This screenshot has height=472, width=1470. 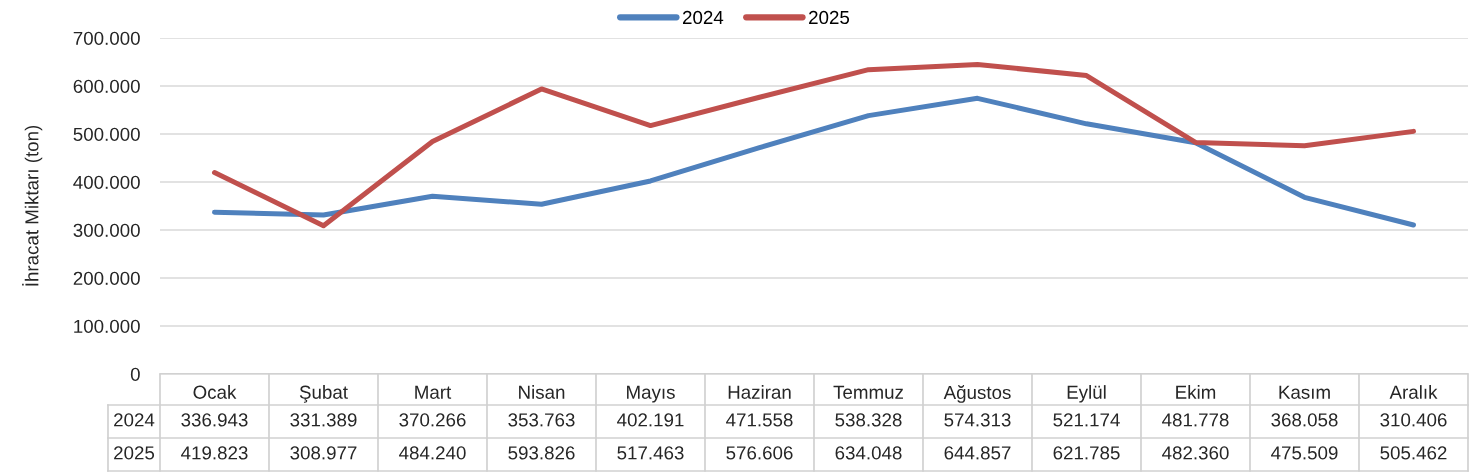 I want to click on y-axis-title: İhracat Miktarı (ton), so click(x=32, y=205).